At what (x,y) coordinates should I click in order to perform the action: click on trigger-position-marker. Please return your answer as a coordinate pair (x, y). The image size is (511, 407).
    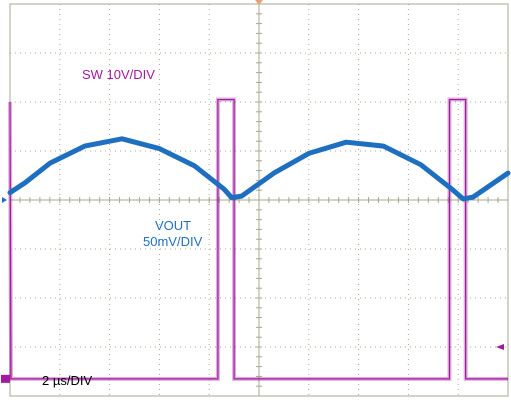
    Looking at the image, I should click on (259, 2).